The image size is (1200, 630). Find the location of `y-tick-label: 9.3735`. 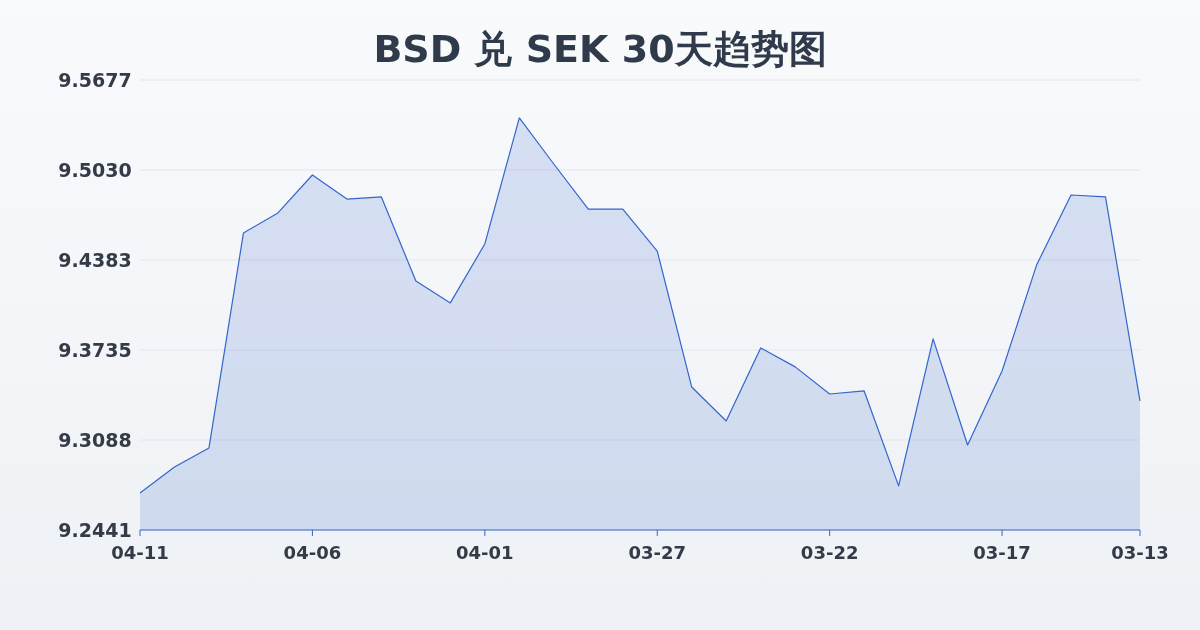

y-tick-label: 9.3735 is located at coordinates (95, 350).